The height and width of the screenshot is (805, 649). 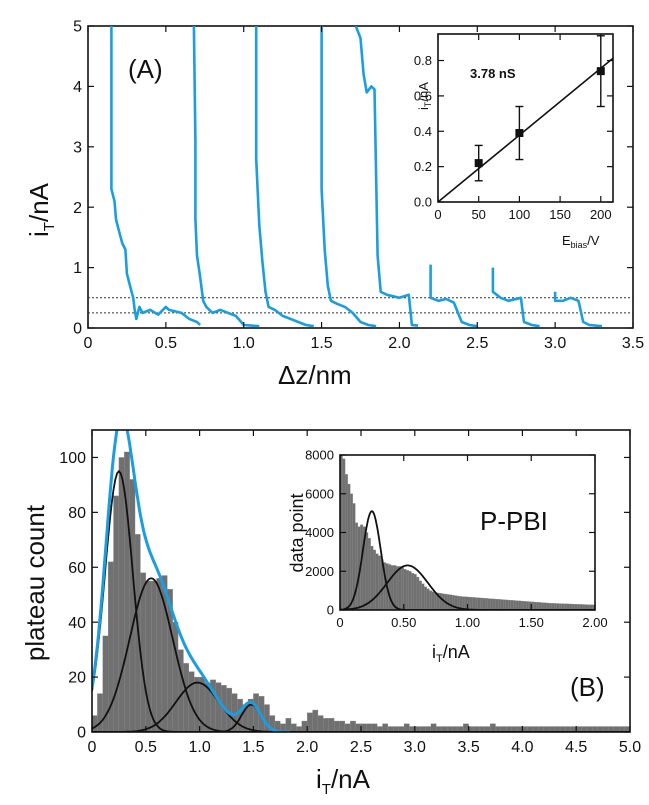 I want to click on inset-b-y-label: data point, so click(x=297, y=532).